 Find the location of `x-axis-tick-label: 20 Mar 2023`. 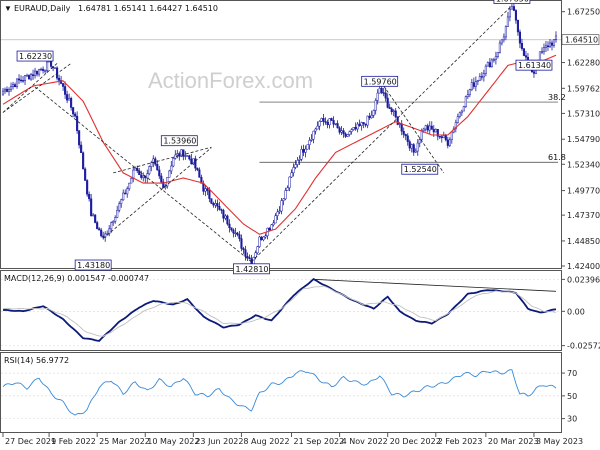

x-axis-tick-label: 20 Mar 2023 is located at coordinates (513, 441).